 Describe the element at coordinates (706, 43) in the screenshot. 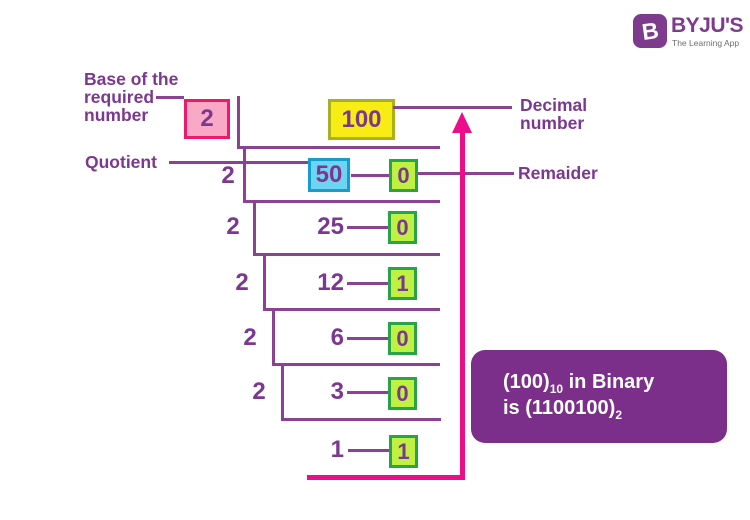

I see `byjus-tagline: The Learning App` at that location.